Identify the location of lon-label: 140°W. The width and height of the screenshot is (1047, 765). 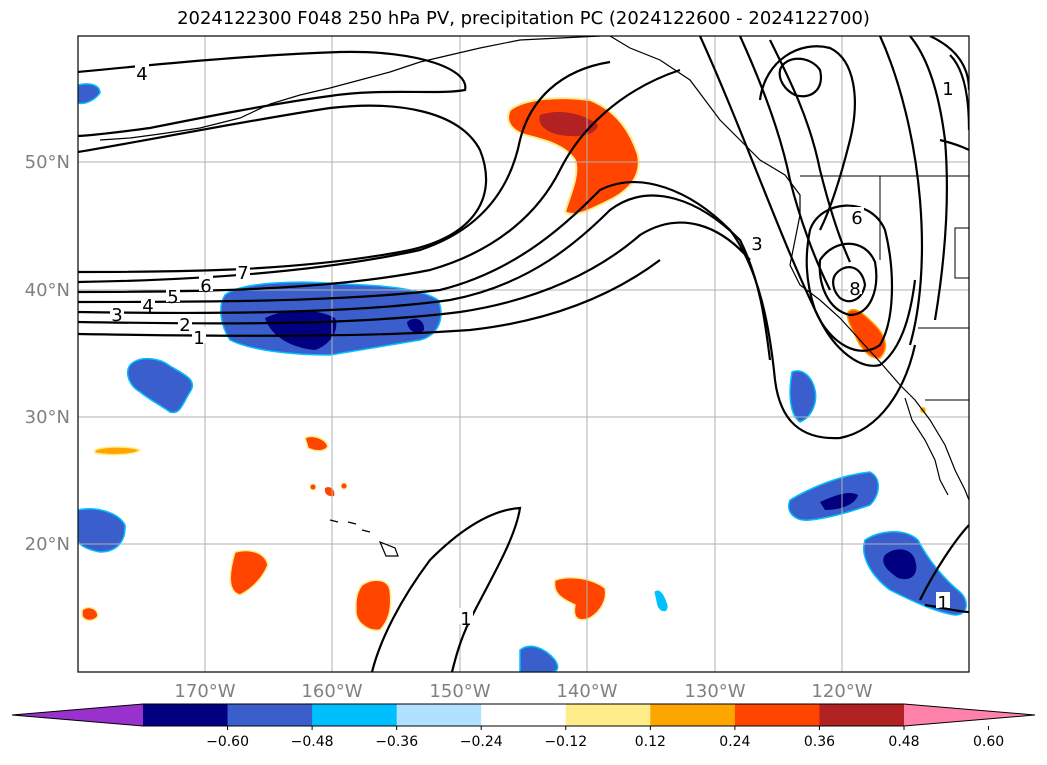
(586, 691).